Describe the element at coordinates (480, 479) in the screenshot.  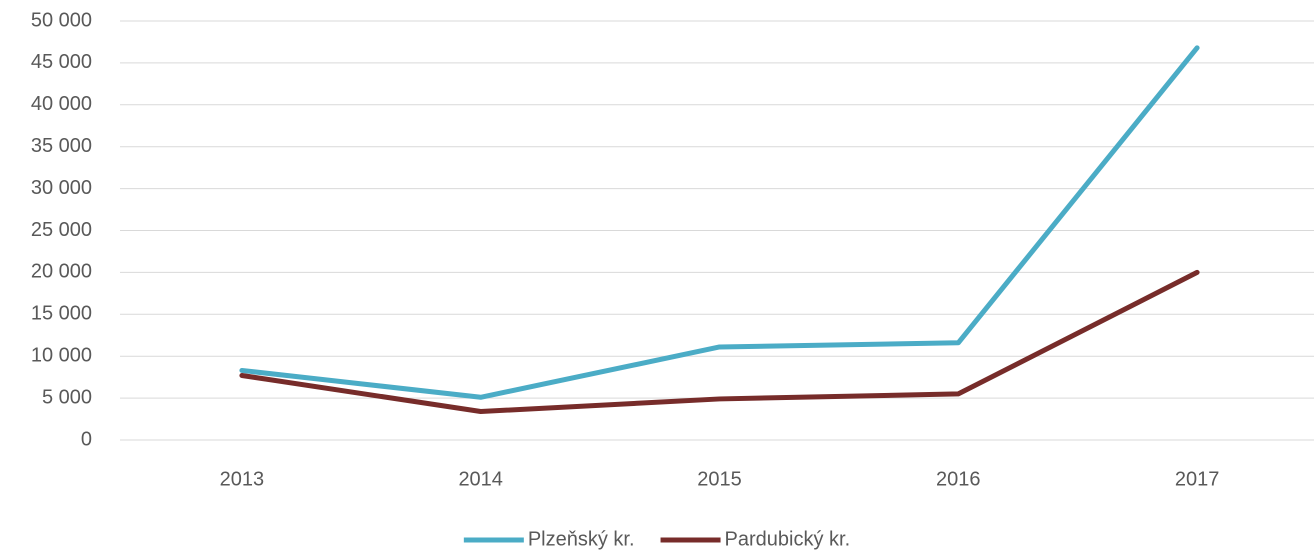
I see `x-tick-label: 2014` at that location.